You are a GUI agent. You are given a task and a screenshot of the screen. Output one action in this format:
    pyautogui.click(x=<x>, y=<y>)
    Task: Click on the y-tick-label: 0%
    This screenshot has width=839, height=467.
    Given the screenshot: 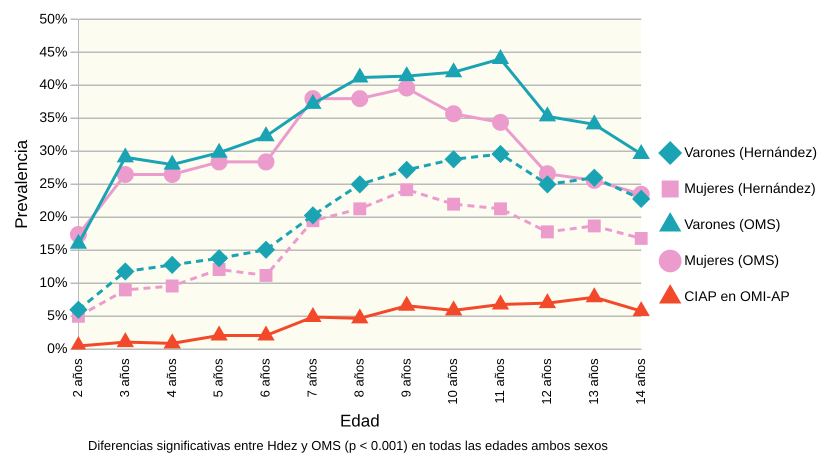 What is the action you would take?
    pyautogui.click(x=57, y=348)
    